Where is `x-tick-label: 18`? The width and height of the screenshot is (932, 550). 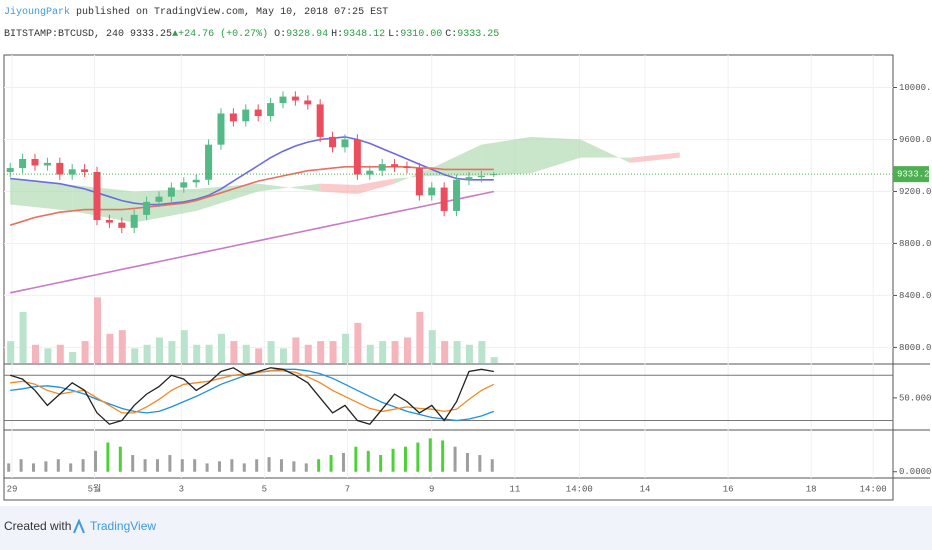
x-tick-label: 18 is located at coordinates (811, 489).